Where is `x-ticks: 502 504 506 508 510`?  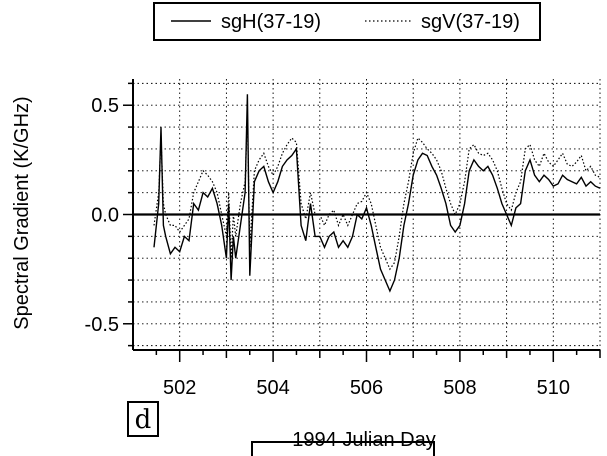
x-ticks: 502 504 506 508 510 is located at coordinates (378, 374).